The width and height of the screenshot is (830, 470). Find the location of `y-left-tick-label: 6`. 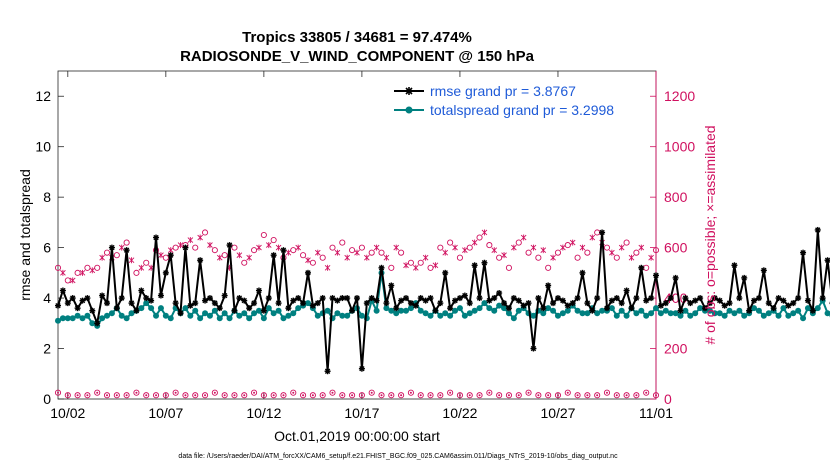

y-left-tick-label: 6 is located at coordinates (47, 248).